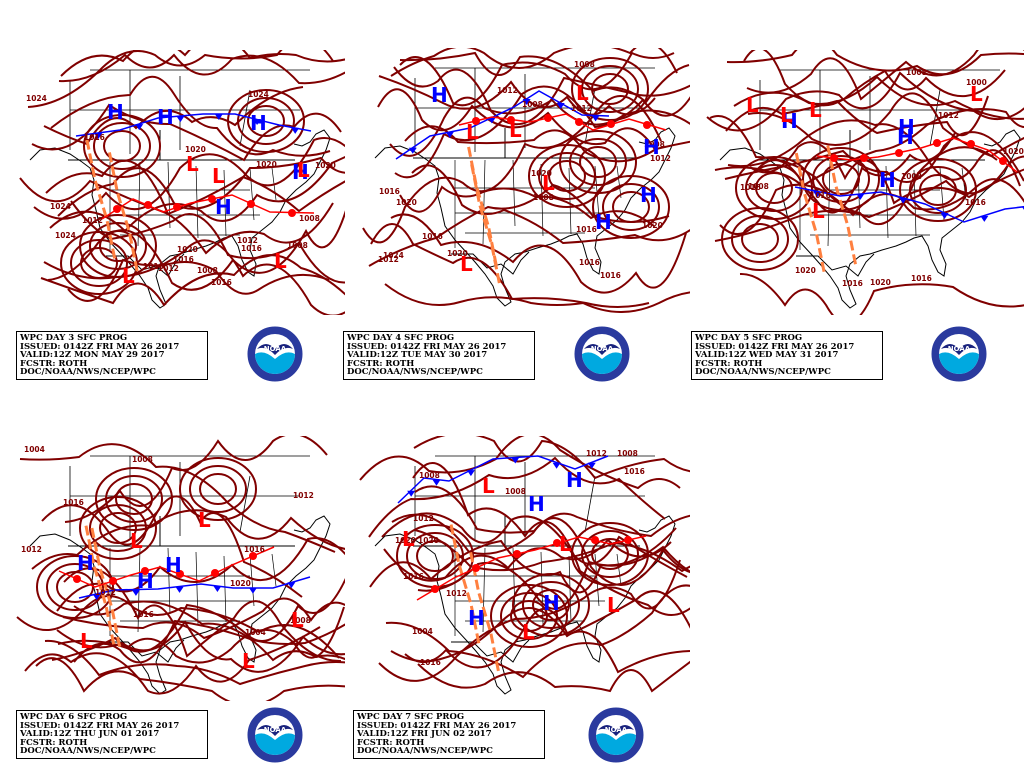  What do you see at coordinates (503, 479) in the screenshot?
I see `cold-front` at bounding box center [503, 479].